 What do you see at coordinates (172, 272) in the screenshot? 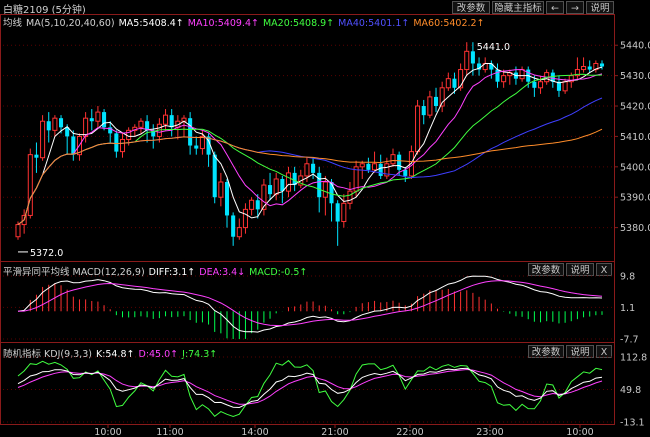
I see `macd-diff-value: DIFF:3.1↑` at bounding box center [172, 272].